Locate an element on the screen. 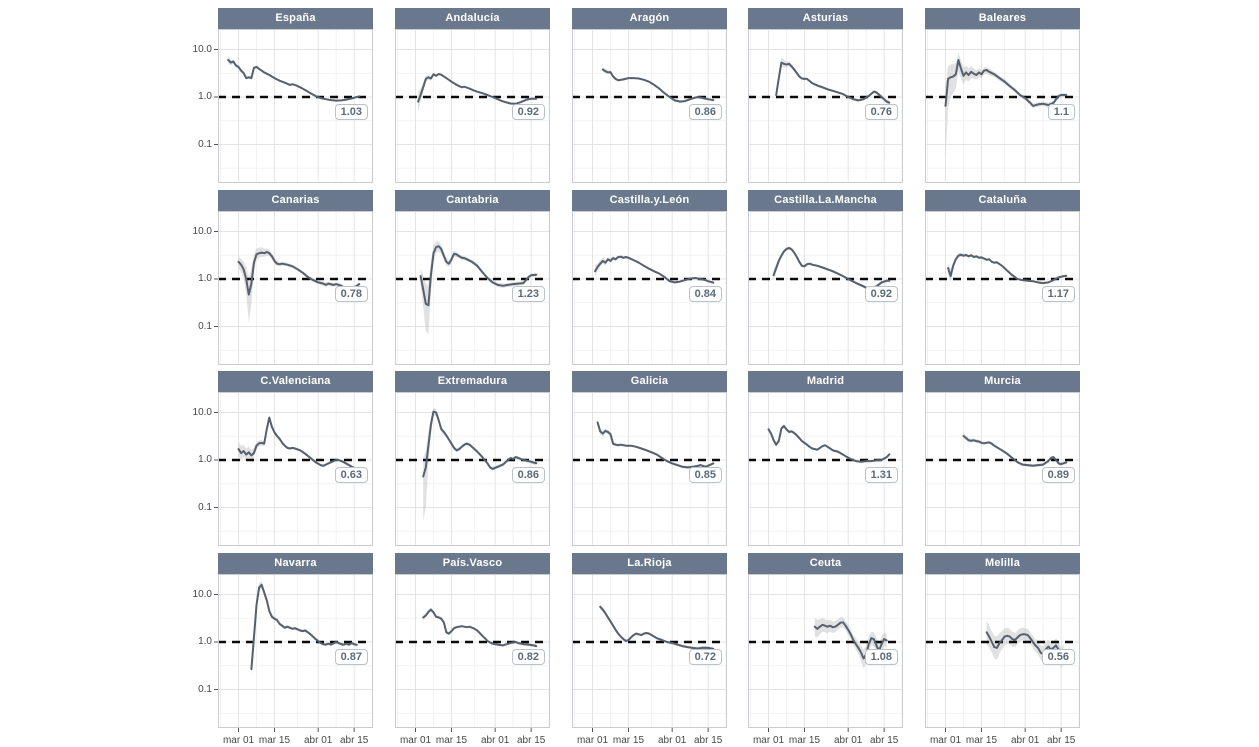  facet-plot-area: 0.63 is located at coordinates (293, 469).